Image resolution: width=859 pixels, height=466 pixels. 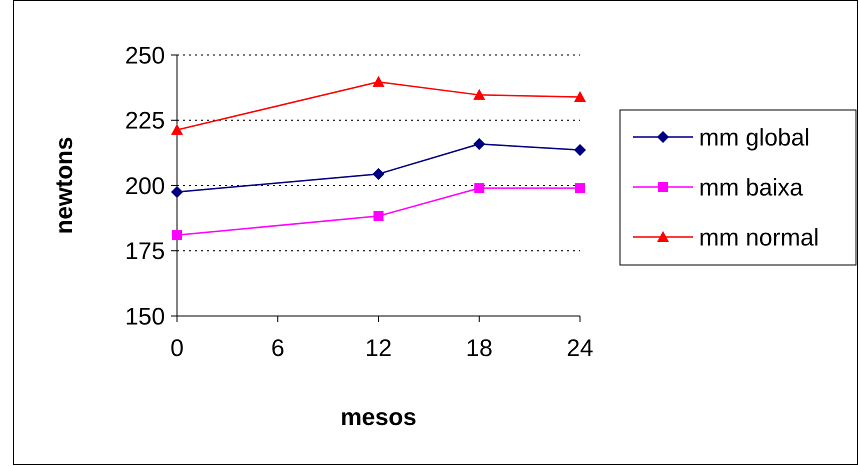 What do you see at coordinates (177, 348) in the screenshot?
I see `x-tick-label: 0` at bounding box center [177, 348].